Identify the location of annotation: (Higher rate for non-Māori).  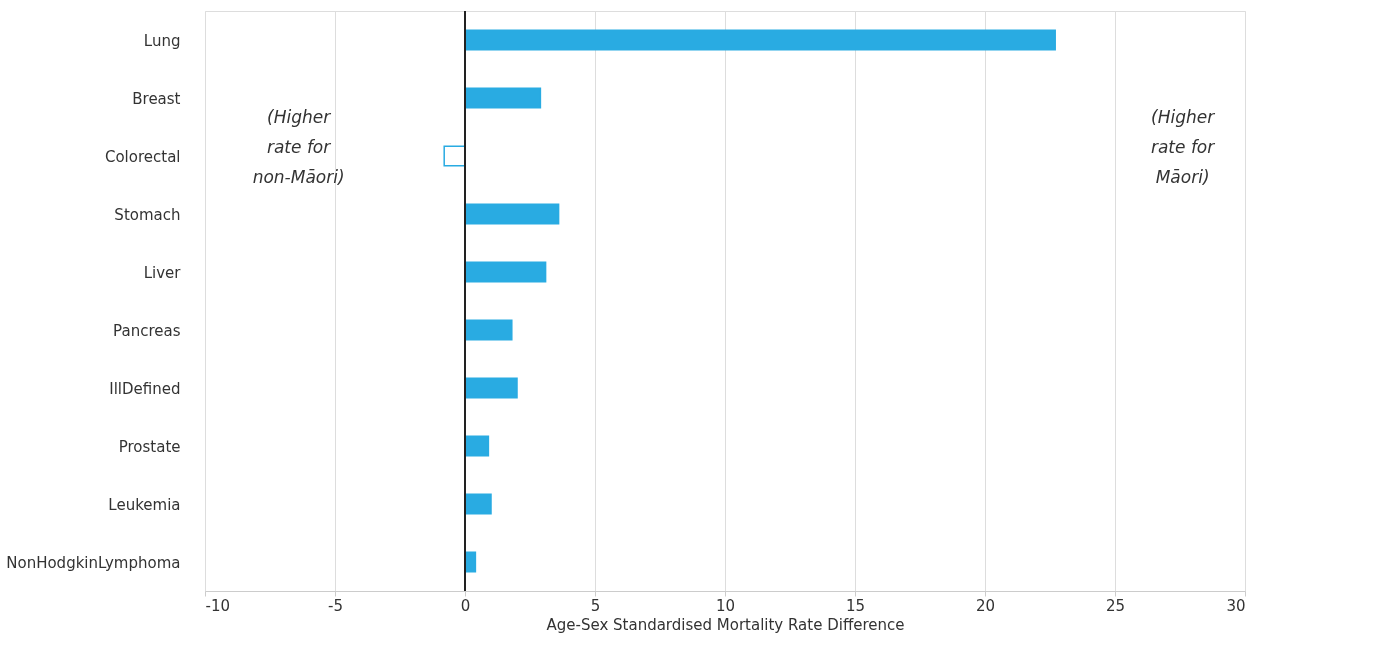
(298, 146).